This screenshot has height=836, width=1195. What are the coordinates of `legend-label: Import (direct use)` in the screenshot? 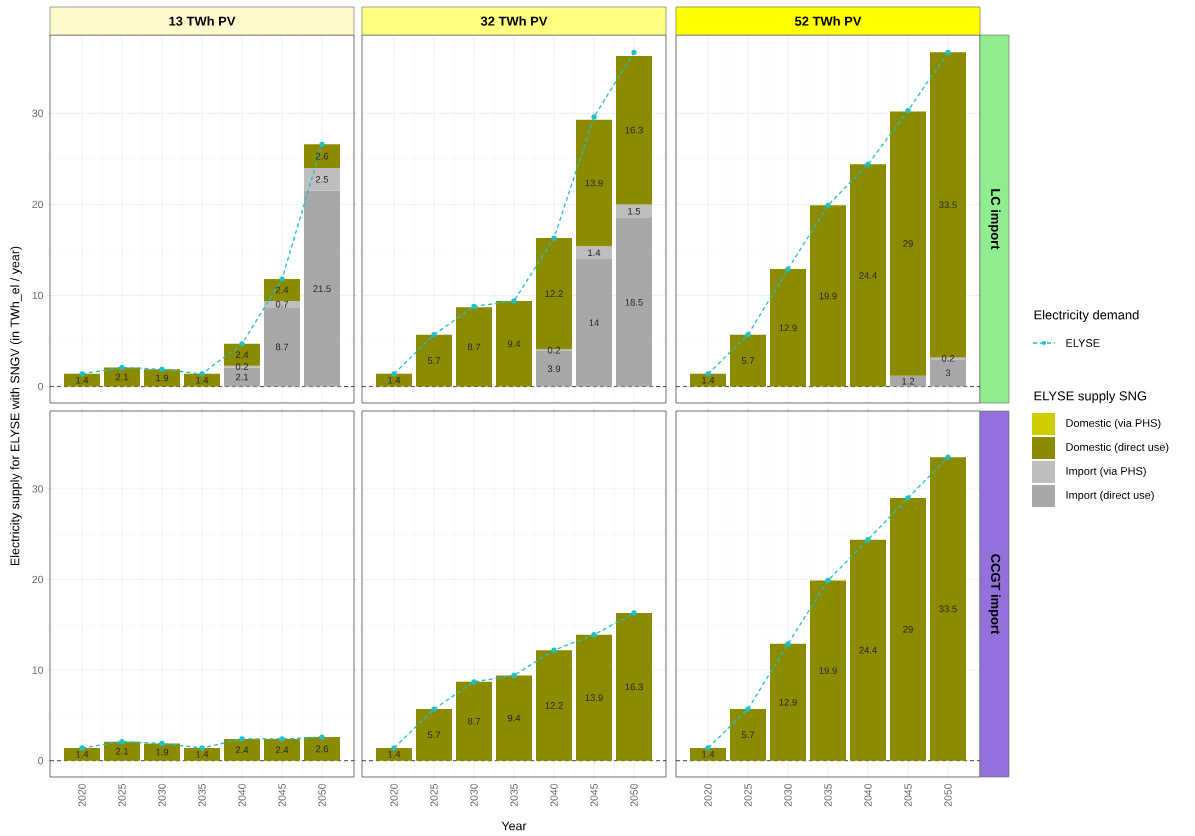 It's located at (1110, 496).